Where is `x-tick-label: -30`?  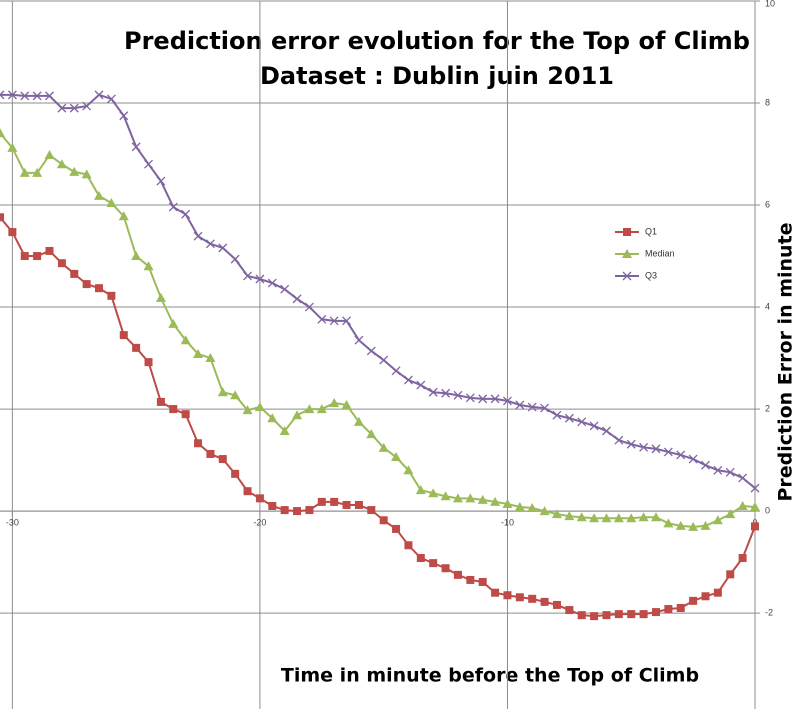 x-tick-label: -30 is located at coordinates (12, 522).